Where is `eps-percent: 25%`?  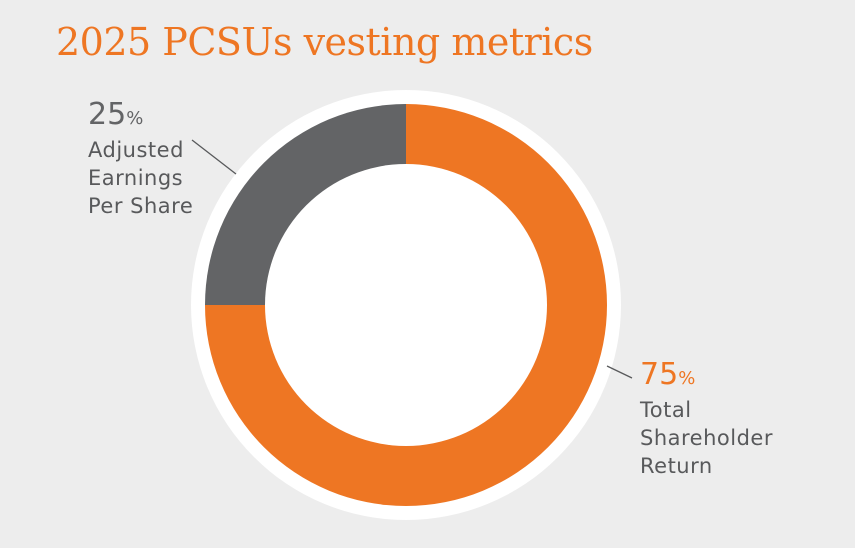 eps-percent: 25% is located at coordinates (116, 114).